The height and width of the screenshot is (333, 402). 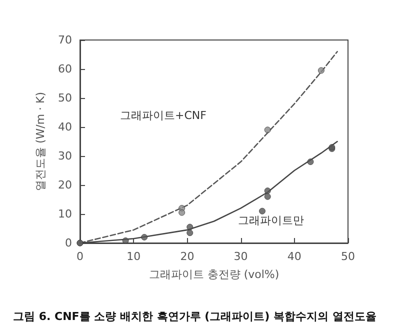 I want to click on annotation: 그래파이트만, so click(x=271, y=220).